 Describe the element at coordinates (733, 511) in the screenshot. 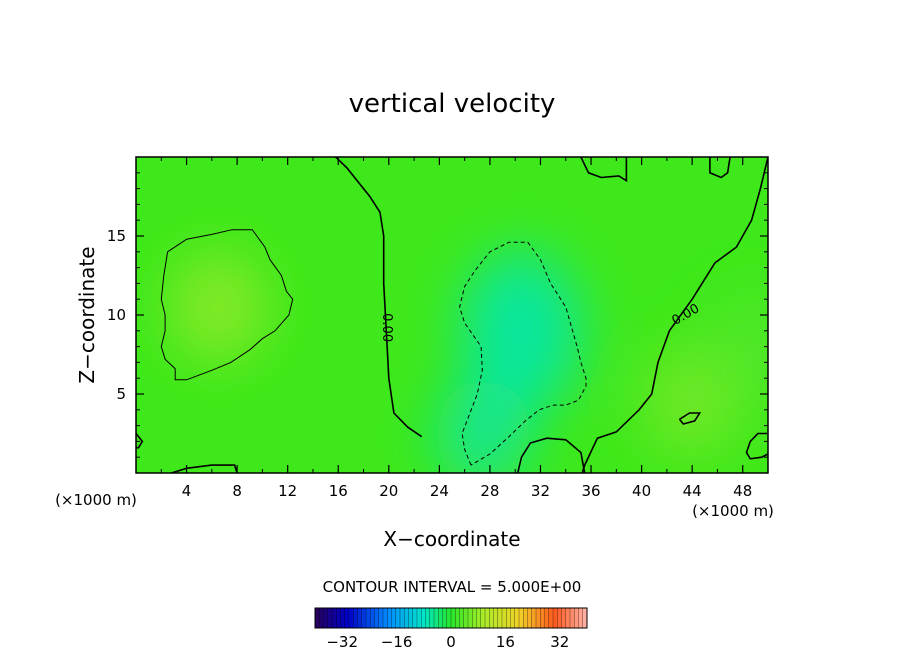

I see `x-unit-right: (×1000 m)` at that location.